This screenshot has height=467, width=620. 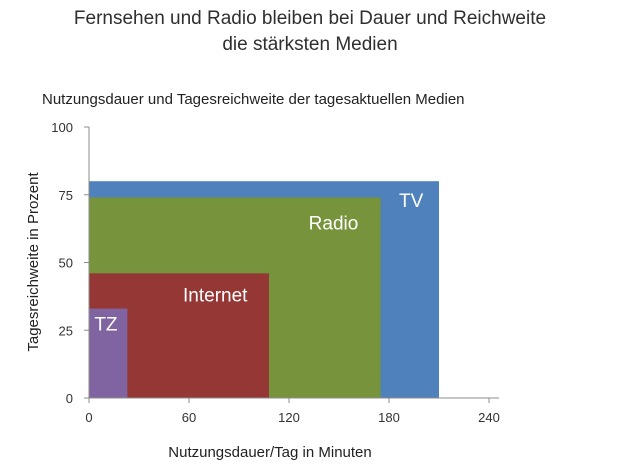 I want to click on y-tick-label: 50, so click(x=66, y=263).